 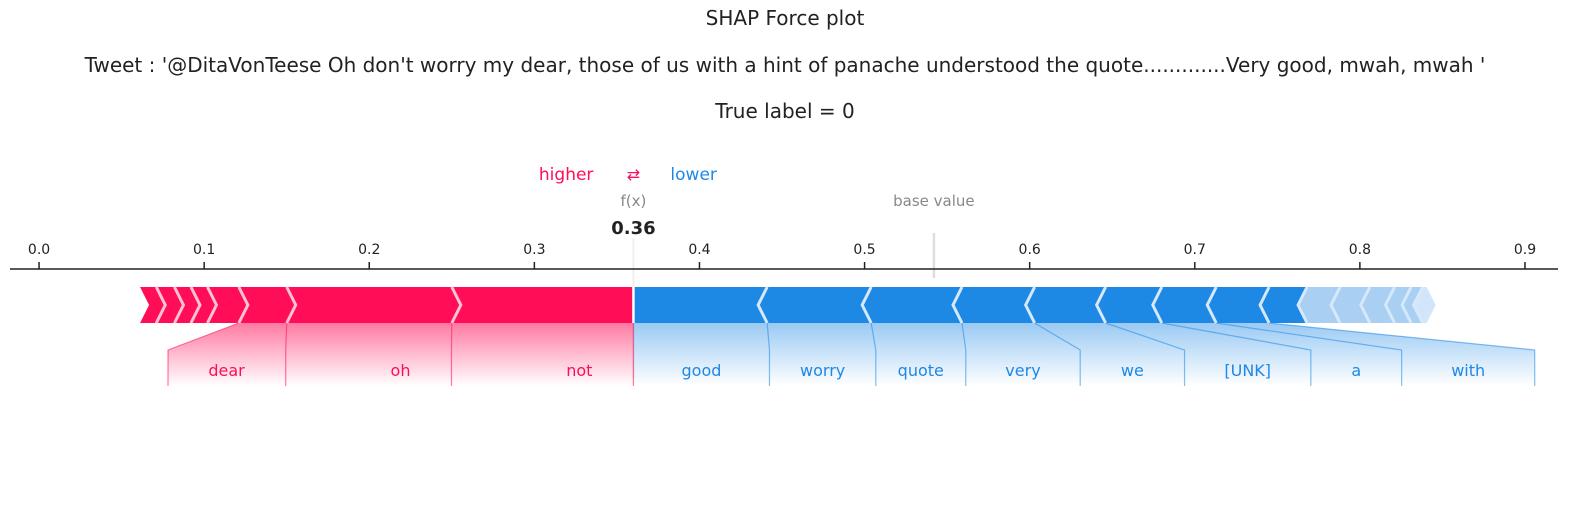 I want to click on feature-label-worry: worry, so click(x=822, y=370).